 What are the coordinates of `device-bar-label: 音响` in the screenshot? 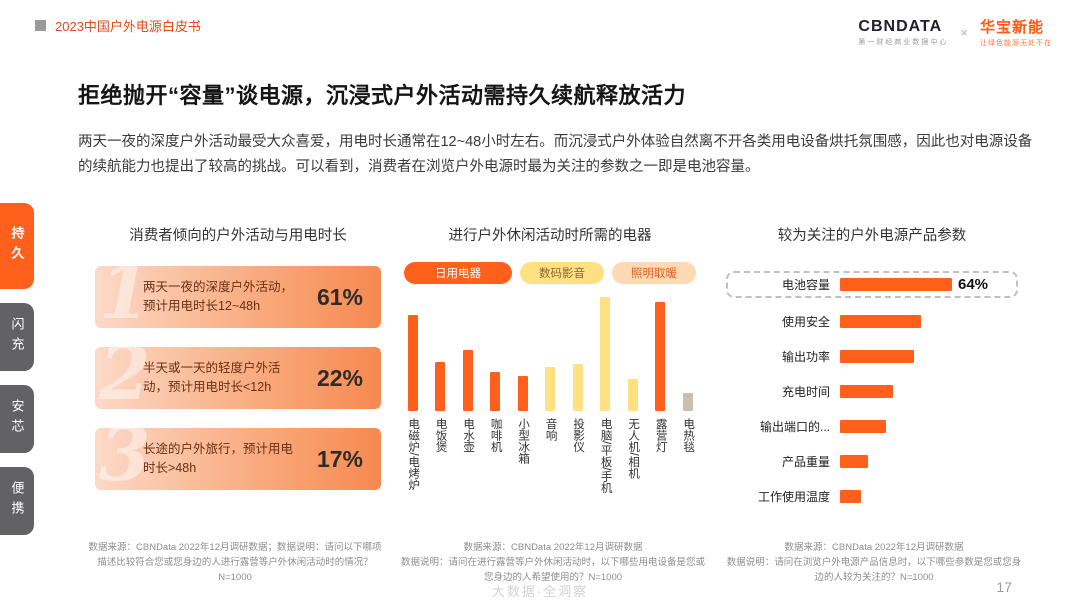 It's located at (550, 429).